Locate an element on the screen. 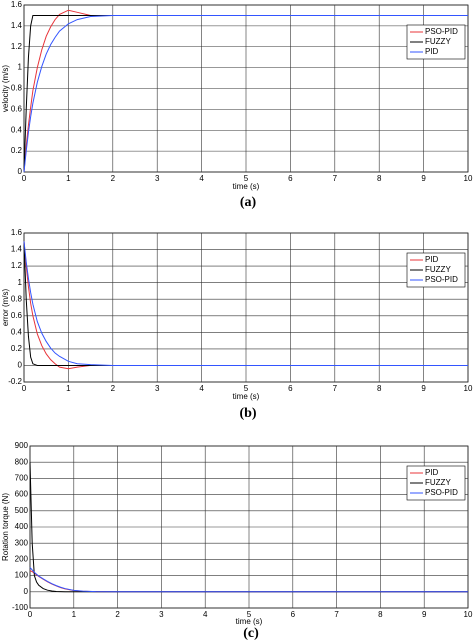  y-tick-label: 700 is located at coordinates (22, 478).